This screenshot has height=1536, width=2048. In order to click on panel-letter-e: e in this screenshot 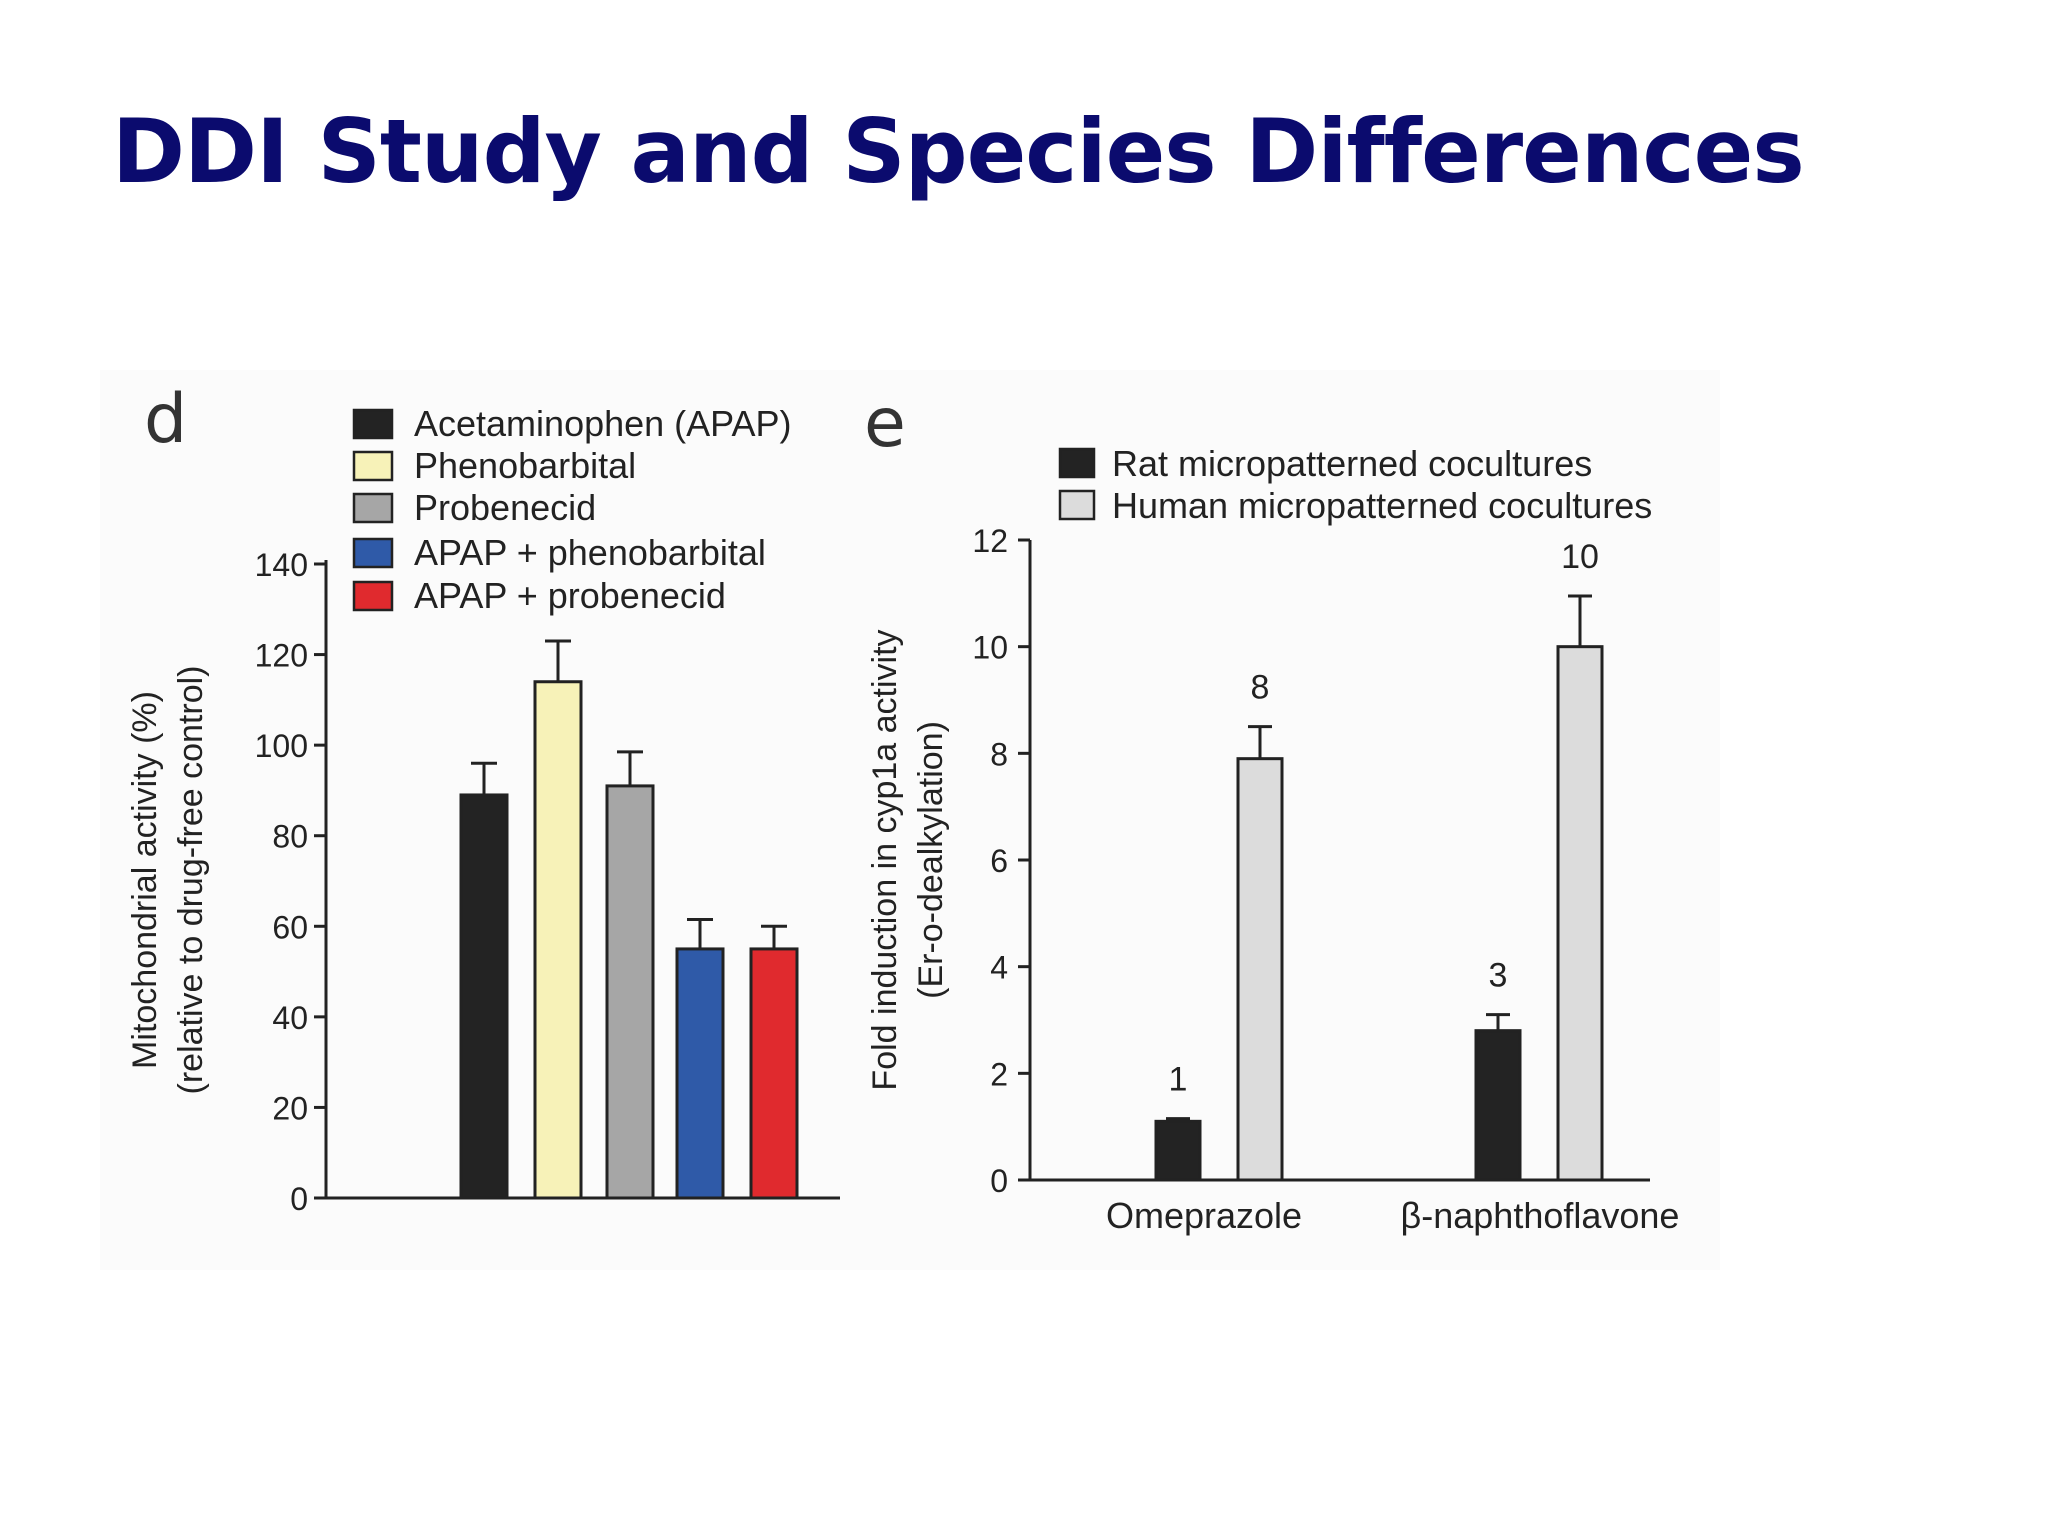, I will do `click(885, 423)`.